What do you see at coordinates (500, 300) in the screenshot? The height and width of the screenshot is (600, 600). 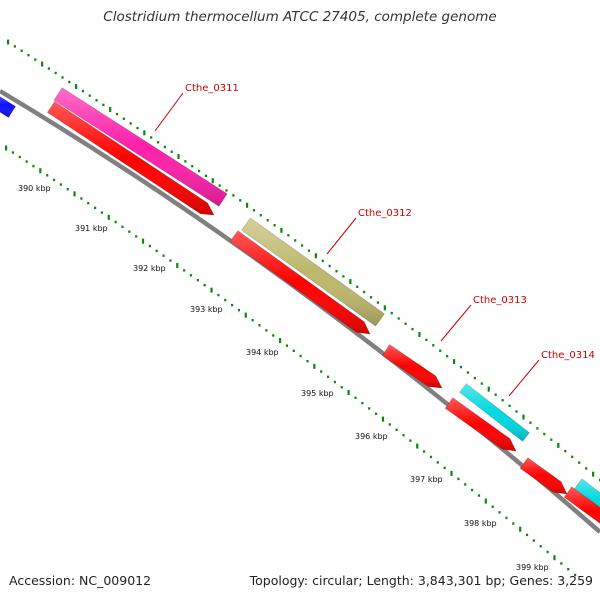 I see `gene-label: Cthe_0313` at bounding box center [500, 300].